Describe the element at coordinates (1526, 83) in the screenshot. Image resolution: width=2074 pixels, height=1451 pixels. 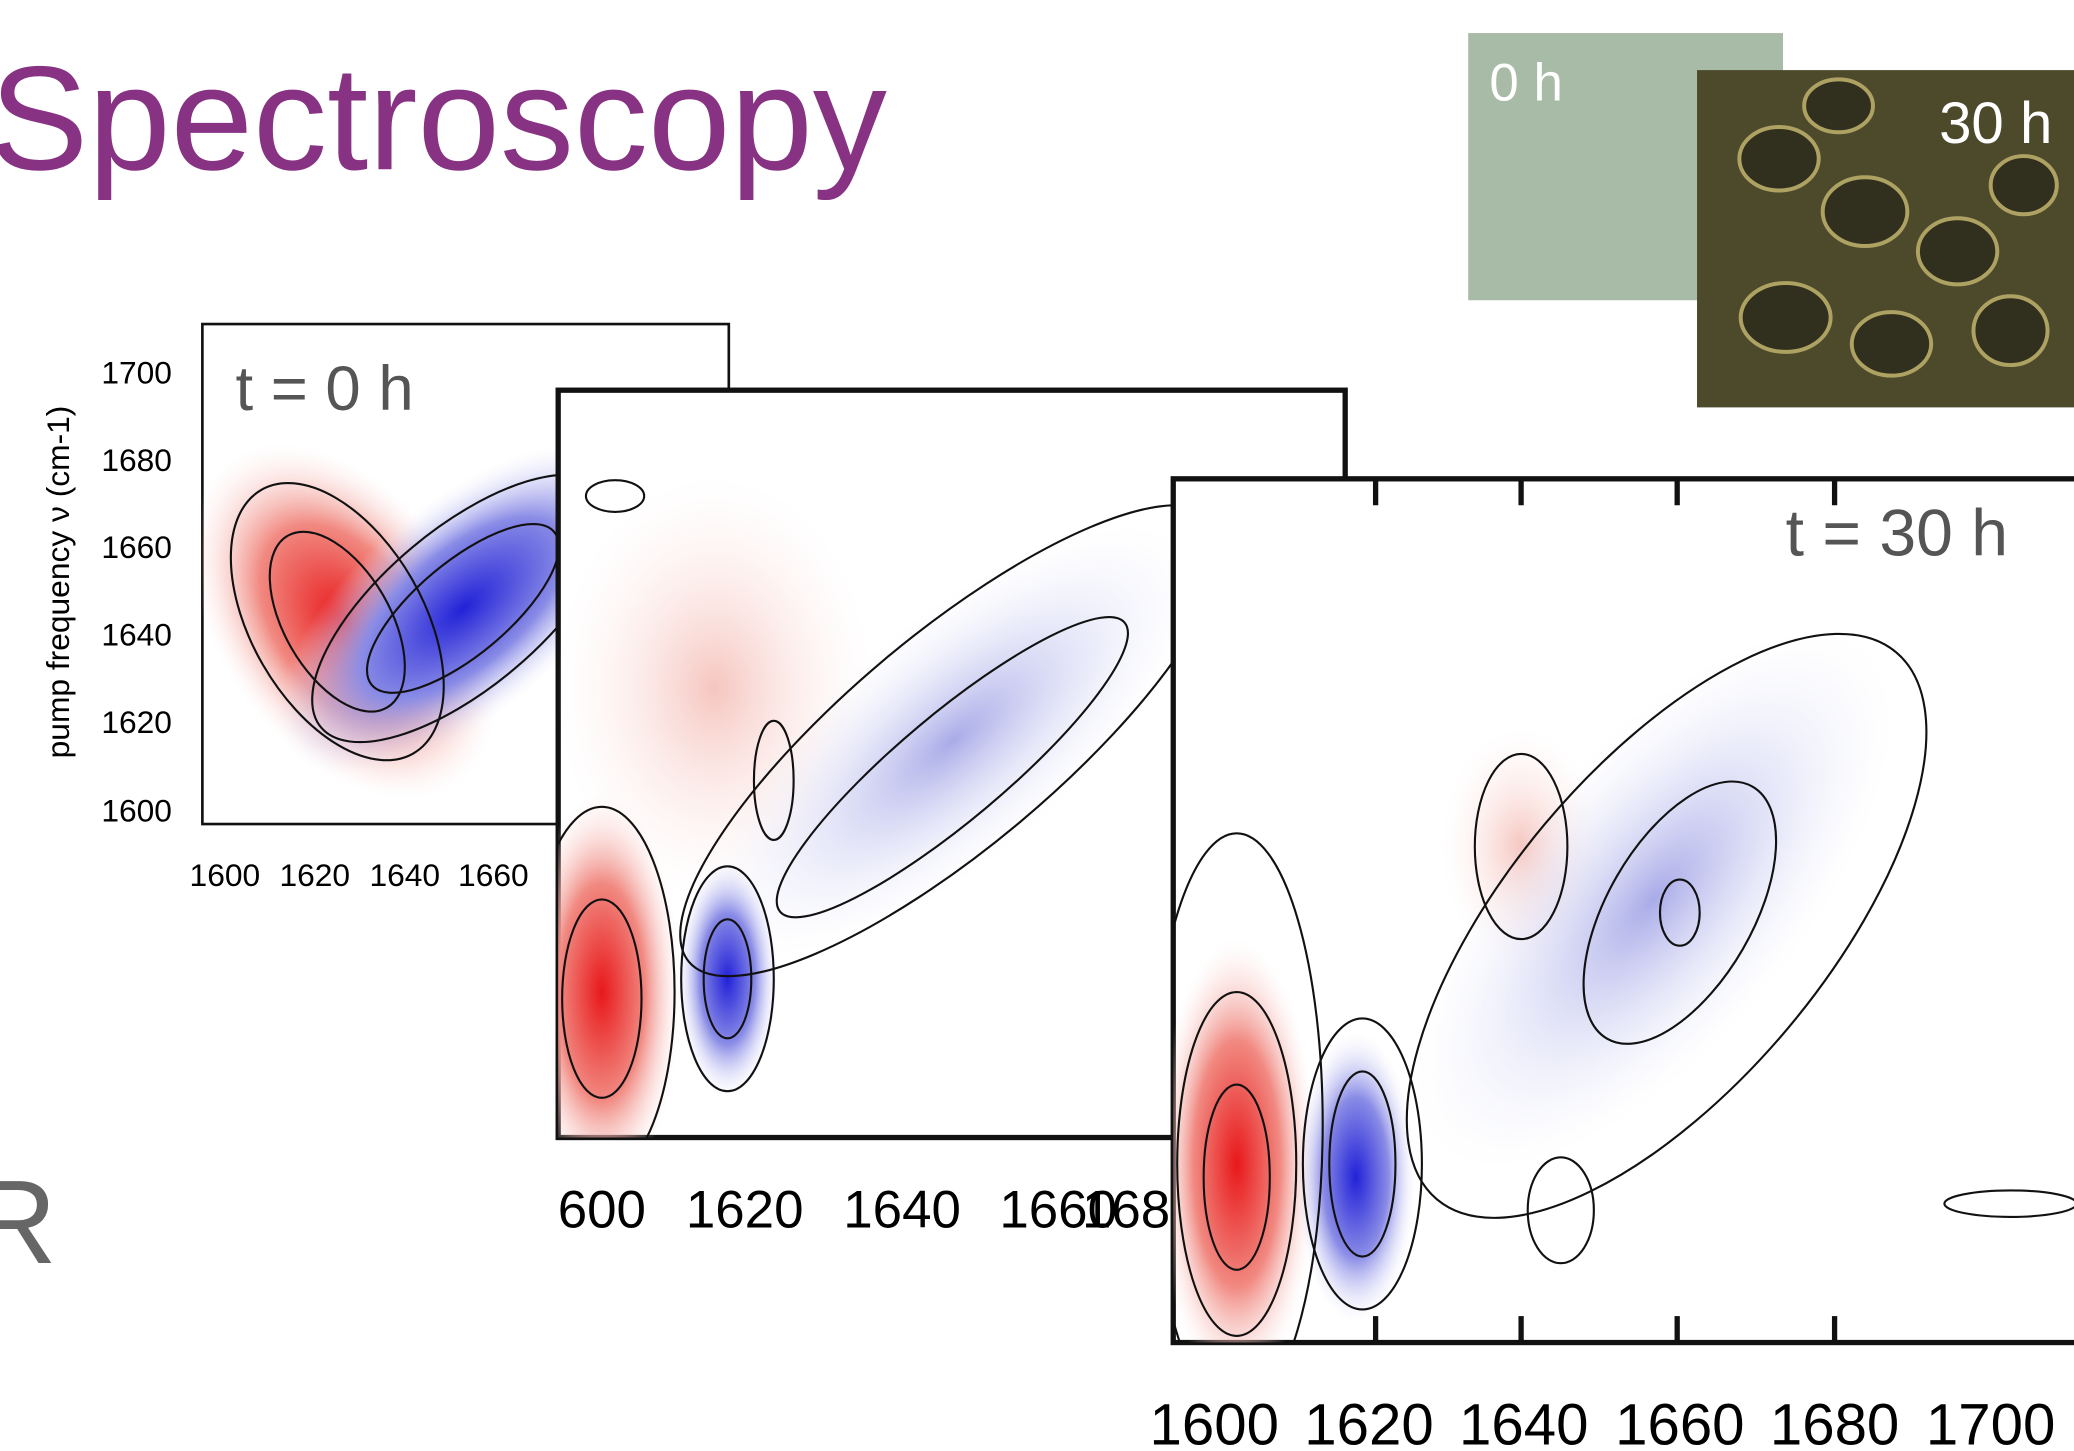
I see `photo-label: 0 h` at that location.